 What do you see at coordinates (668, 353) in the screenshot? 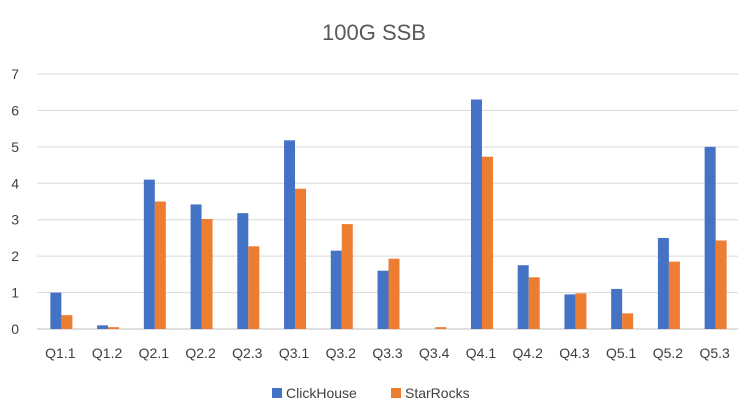
I see `x-tick-label: Q5.2` at bounding box center [668, 353].